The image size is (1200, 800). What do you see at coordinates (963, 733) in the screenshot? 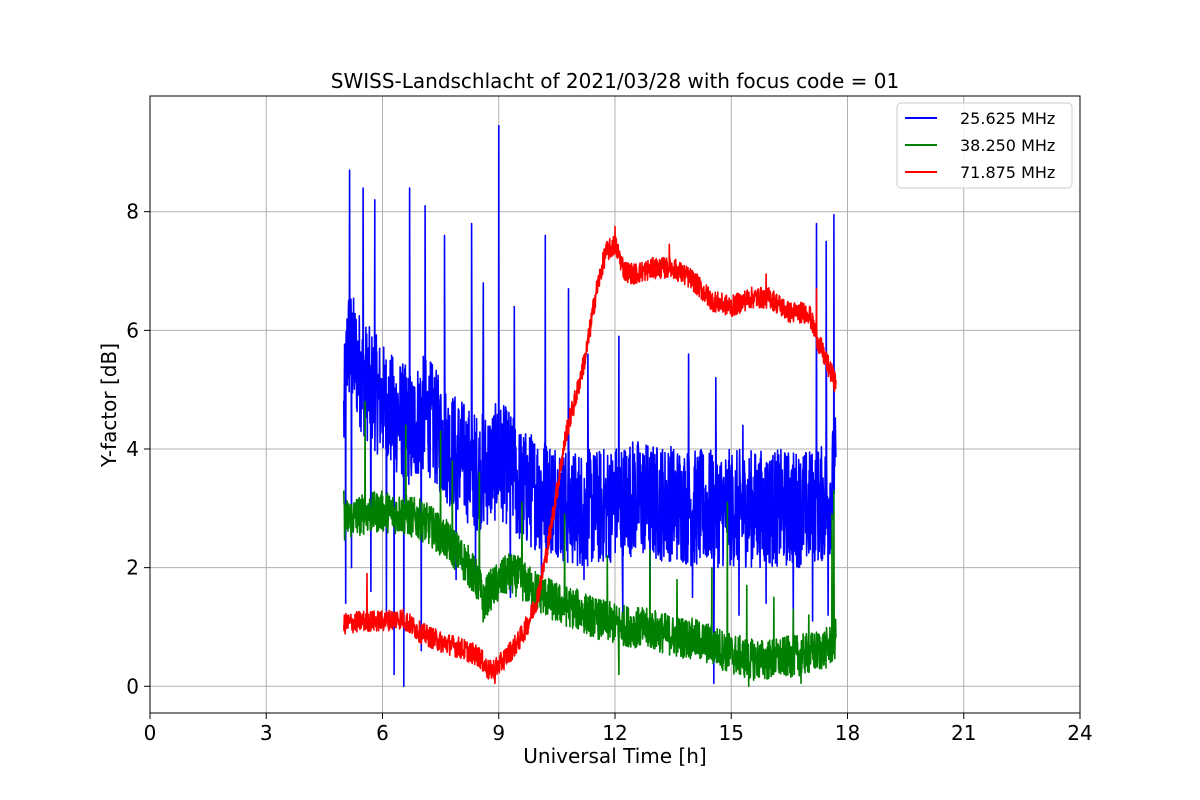
I see `x-tick-label: 21` at bounding box center [963, 733].